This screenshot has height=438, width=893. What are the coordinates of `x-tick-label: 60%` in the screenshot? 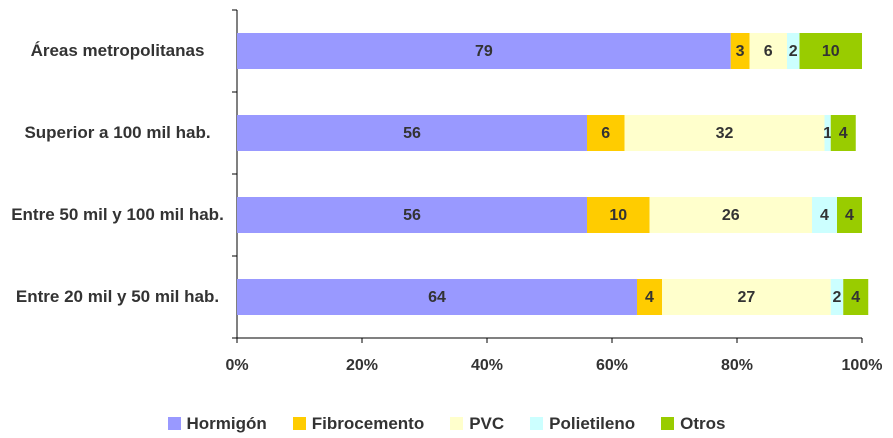 It's located at (612, 365).